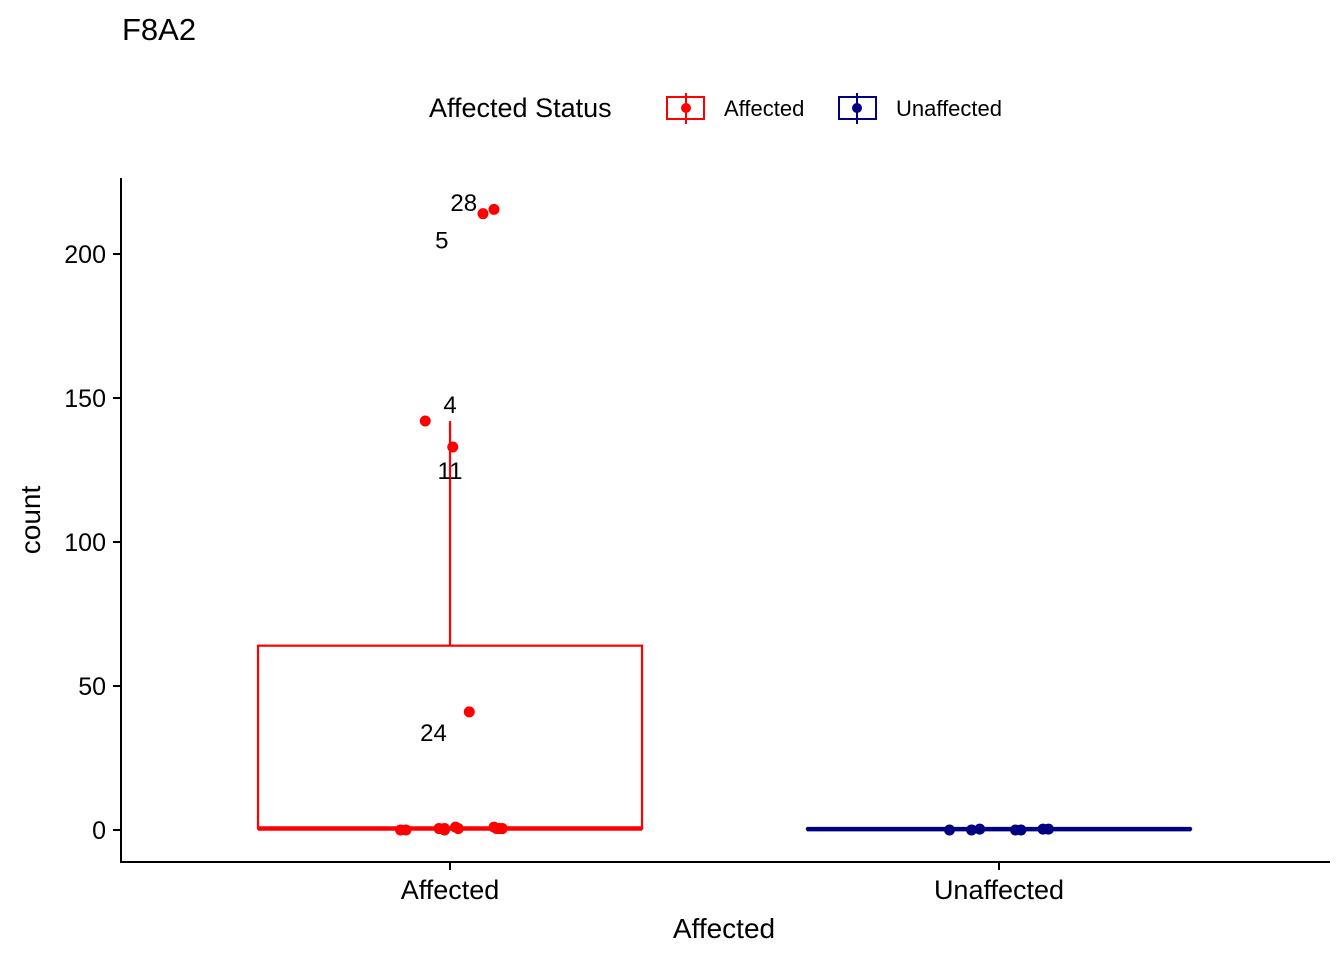 The height and width of the screenshot is (960, 1344). Describe the element at coordinates (520, 108) in the screenshot. I see `legend-title: Affected Status` at that location.